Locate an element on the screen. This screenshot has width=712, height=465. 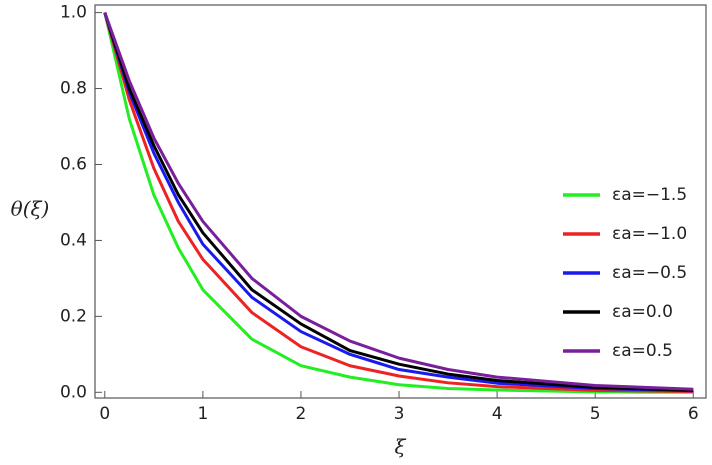
y-tick-label: 0.4 is located at coordinates (73, 240).